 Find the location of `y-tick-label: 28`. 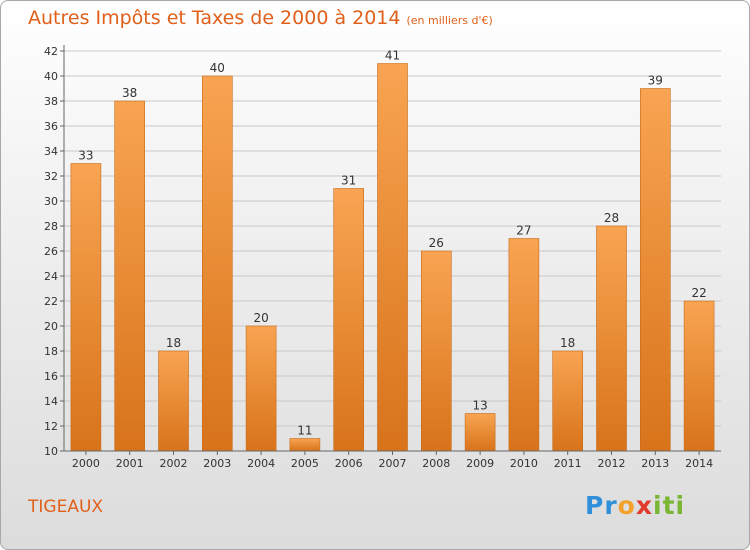

y-tick-label: 28 is located at coordinates (51, 226).